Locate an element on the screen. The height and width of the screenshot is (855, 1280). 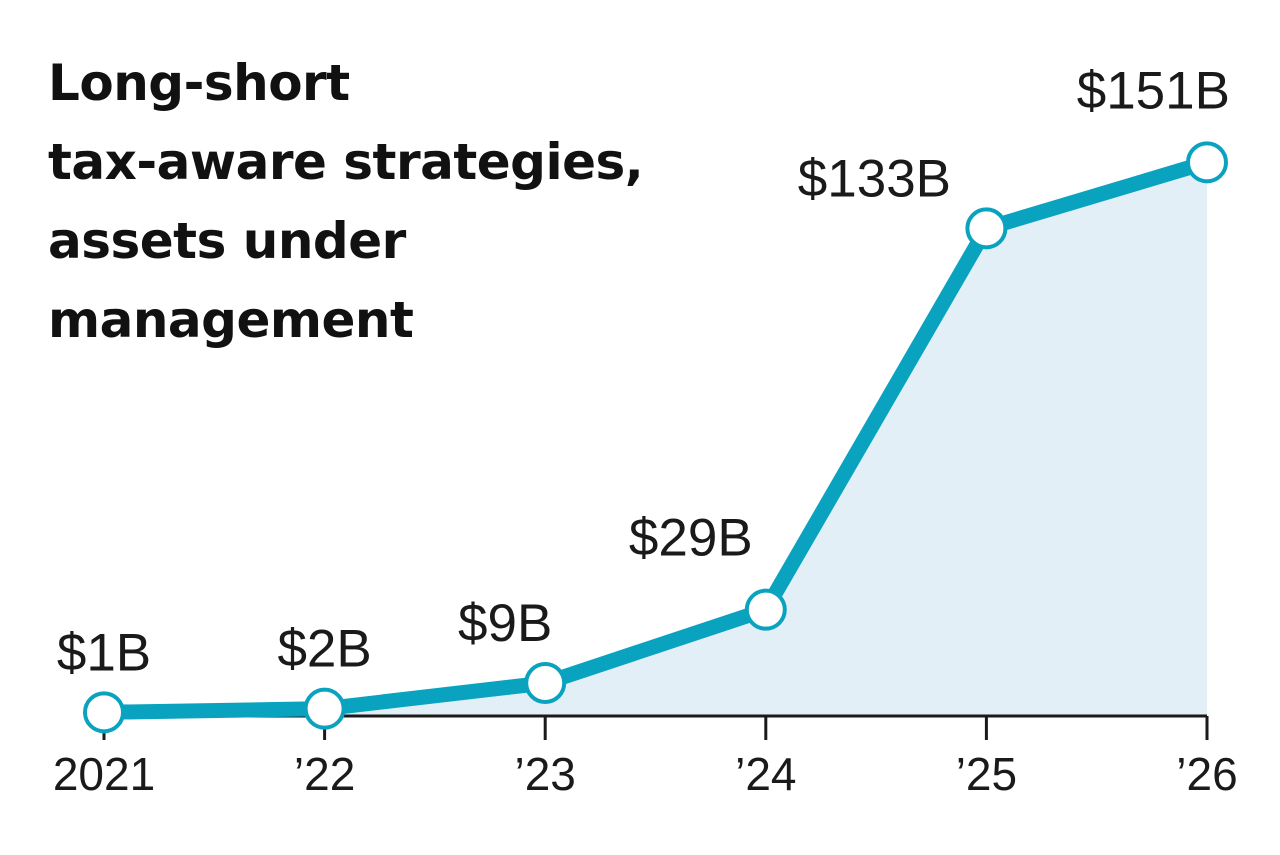
x-tick-label: 2021 is located at coordinates (104, 774).